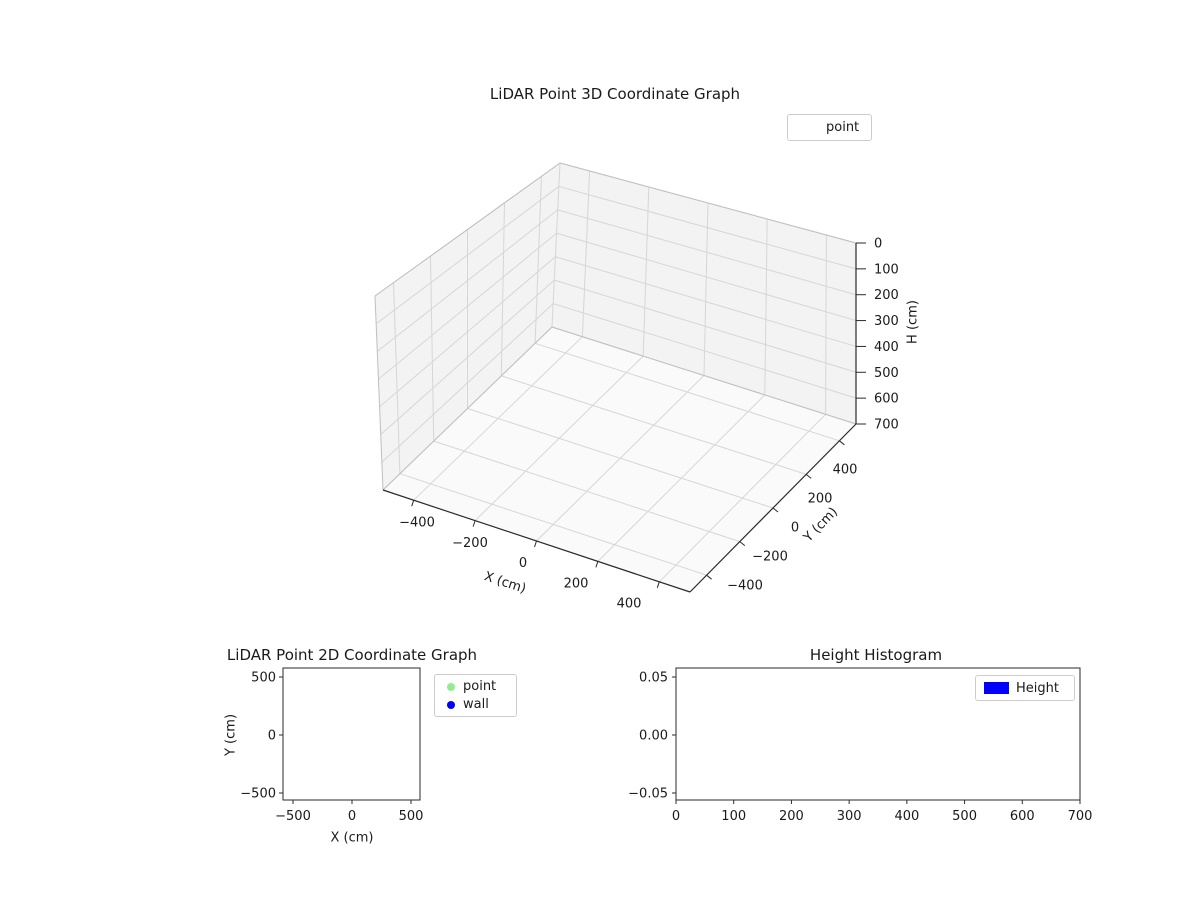  I want to click on x-tick-label: −500, so click(293, 816).